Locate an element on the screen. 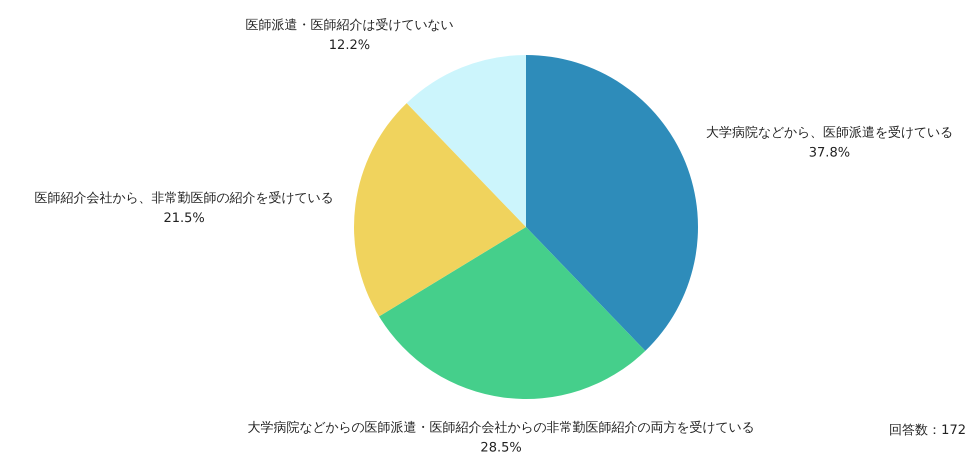  slice-label: 大学病院などから、医師派遣を受けている is located at coordinates (829, 132).